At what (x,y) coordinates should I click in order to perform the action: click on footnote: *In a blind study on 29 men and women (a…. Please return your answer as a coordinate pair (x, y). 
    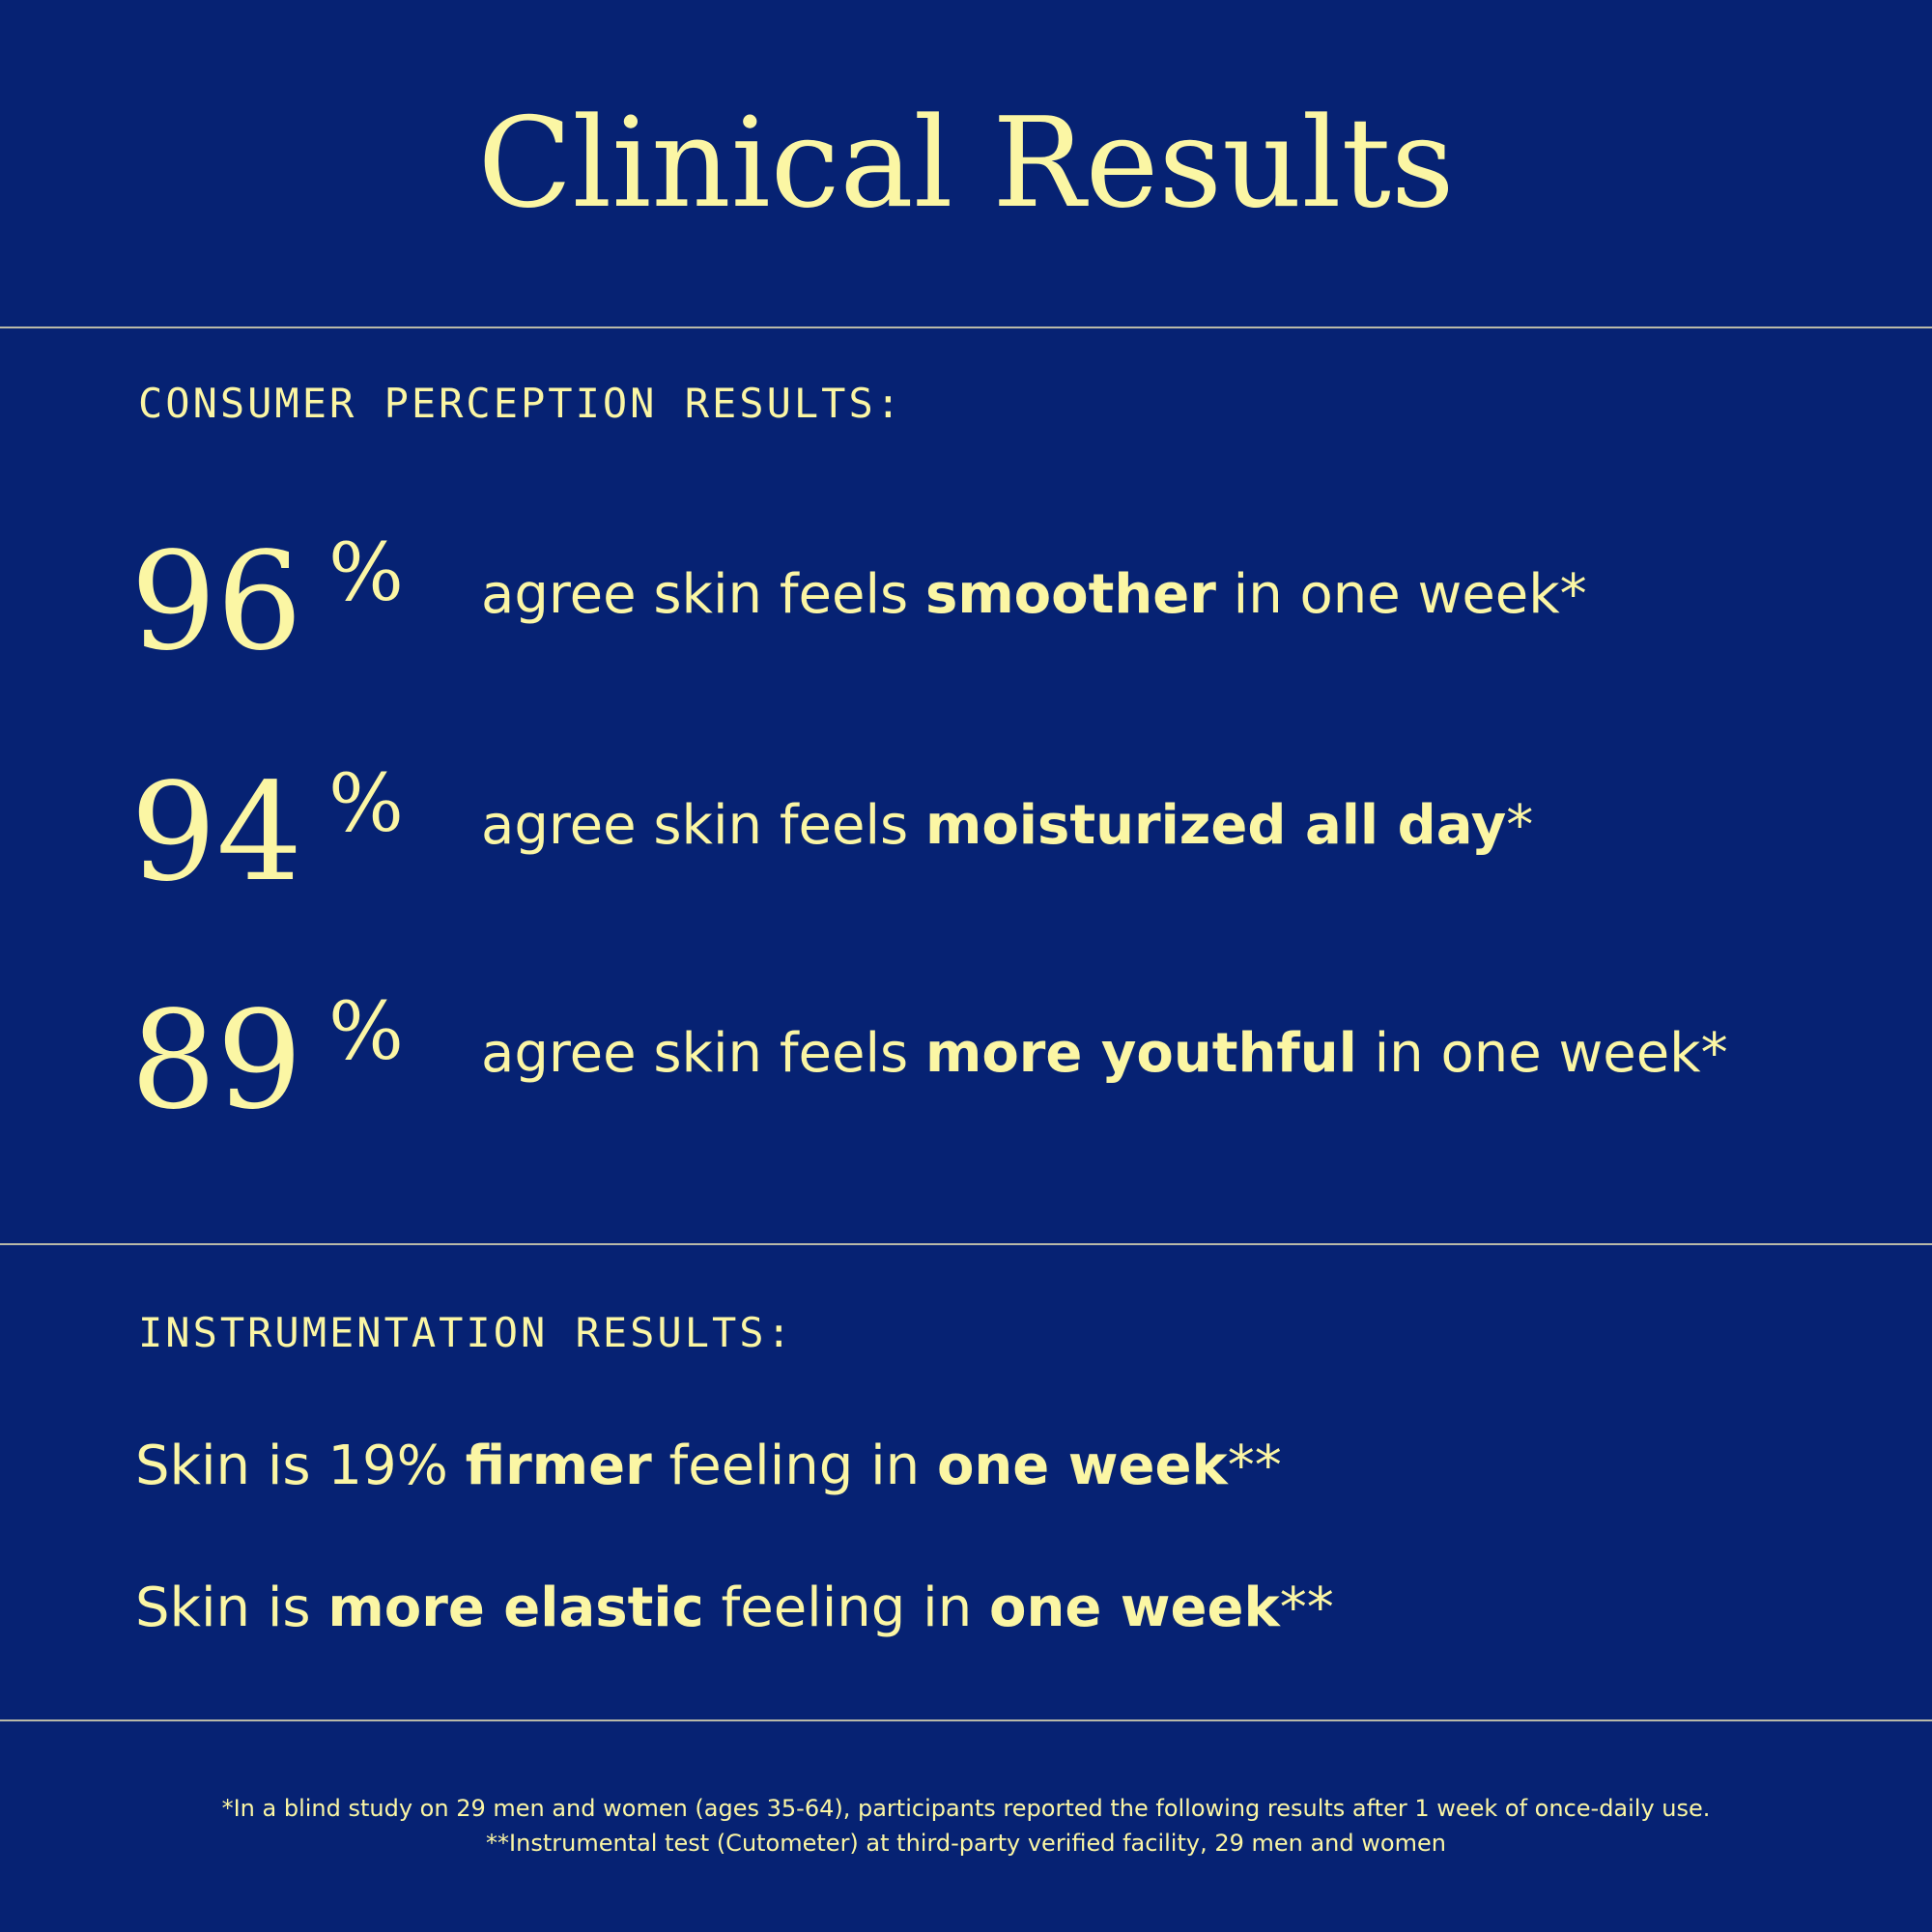
    Looking at the image, I should click on (966, 1808).